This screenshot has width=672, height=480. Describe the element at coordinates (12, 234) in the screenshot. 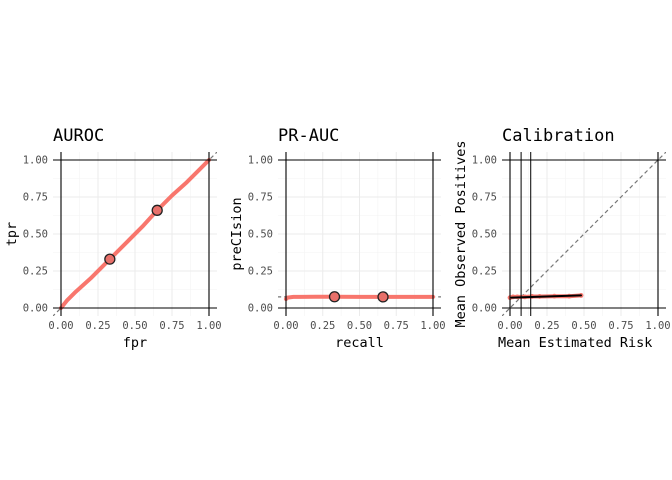

I see `y-axis-label: tpr` at that location.